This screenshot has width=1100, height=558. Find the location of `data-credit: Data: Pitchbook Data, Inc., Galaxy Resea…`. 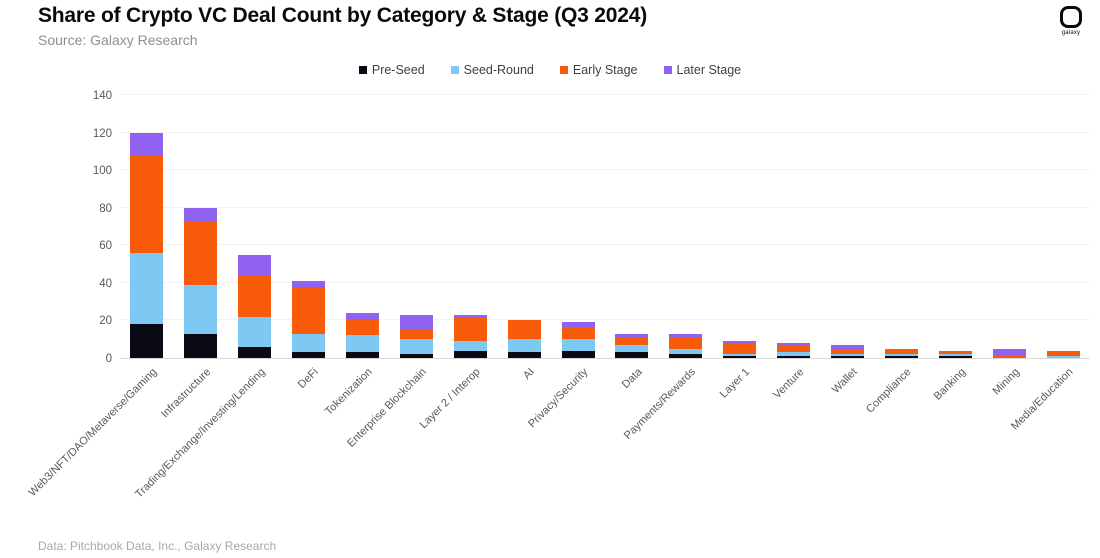

data-credit: Data: Pitchbook Data, Inc., Galaxy Resea… is located at coordinates (157, 546).